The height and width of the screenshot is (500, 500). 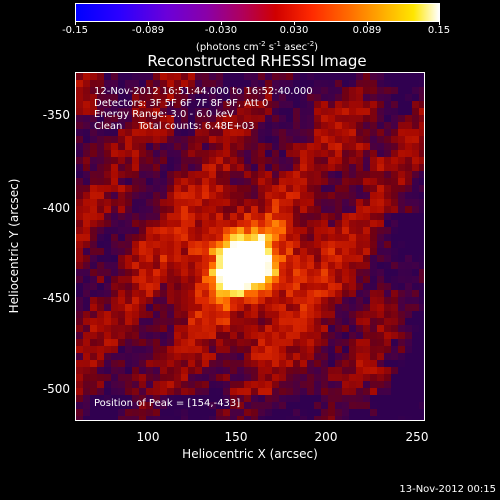 What do you see at coordinates (14, 246) in the screenshot?
I see `y-axis-label: Heliocentric Y (arcsec)` at bounding box center [14, 246].